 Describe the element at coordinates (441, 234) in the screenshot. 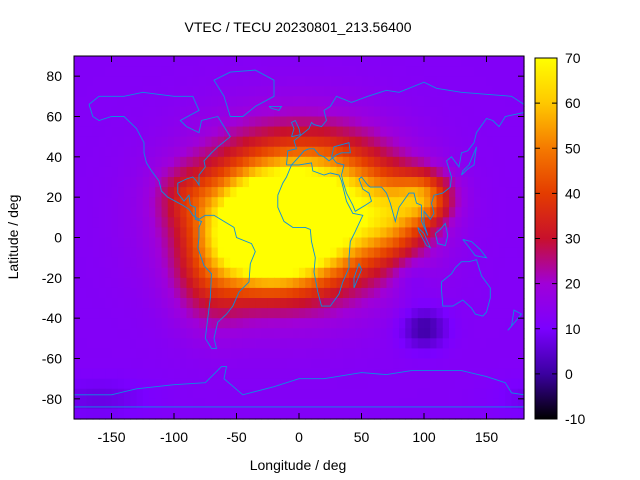

I see `coastline-segment` at that location.